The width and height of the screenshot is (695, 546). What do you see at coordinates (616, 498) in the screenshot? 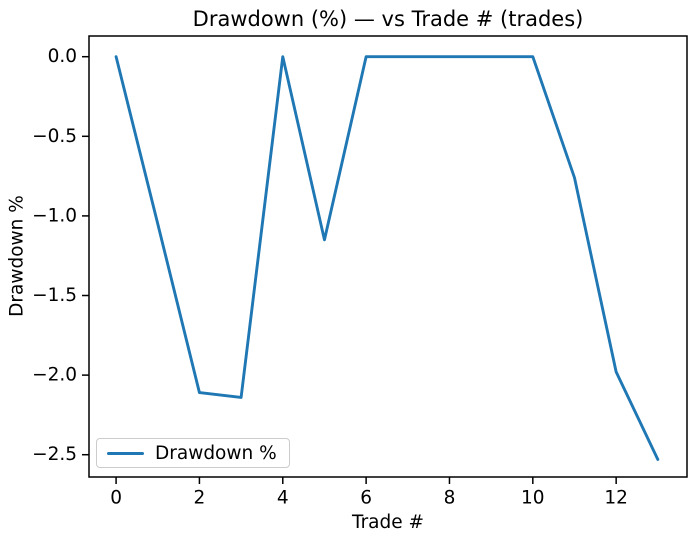
I see `x-tick-label: 12` at bounding box center [616, 498].